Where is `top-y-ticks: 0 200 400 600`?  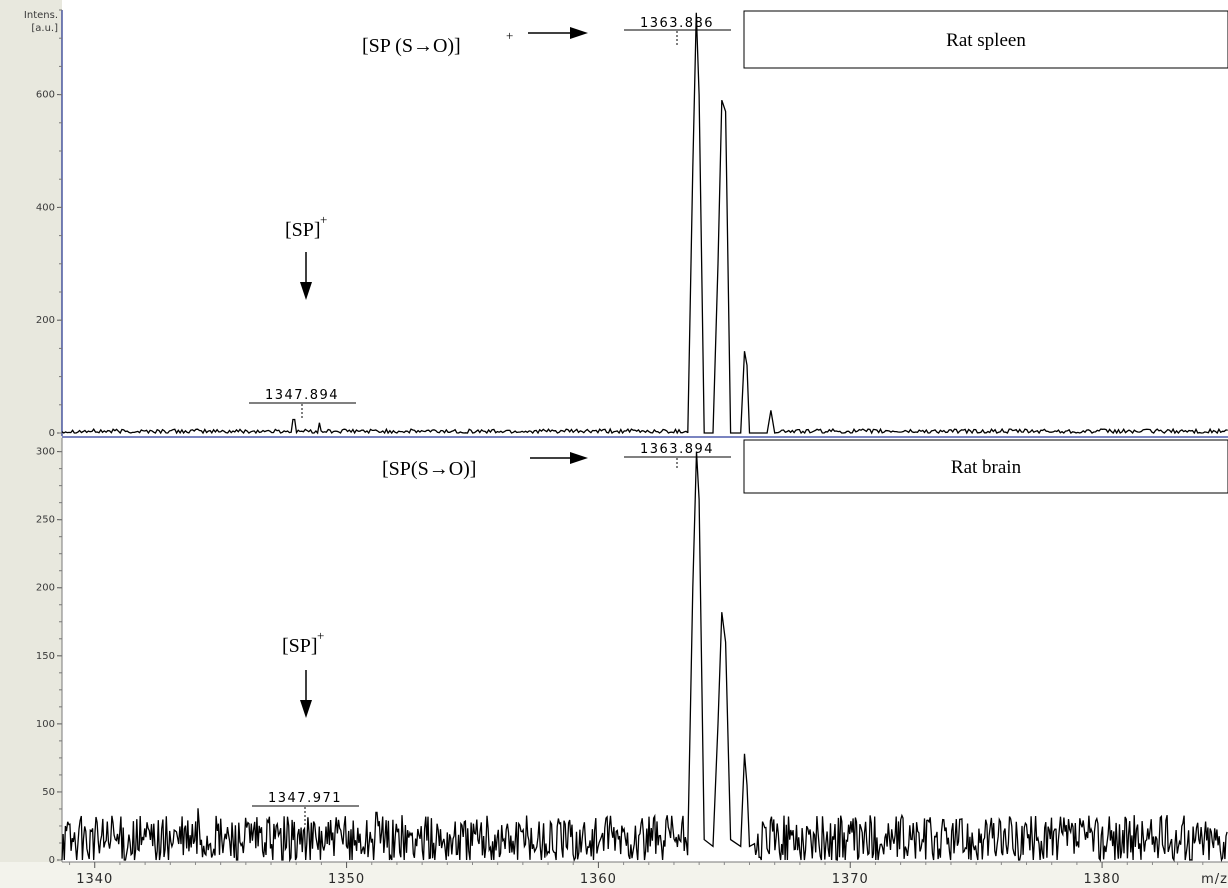
top-y-ticks: 0 200 400 600 is located at coordinates (49, 224).